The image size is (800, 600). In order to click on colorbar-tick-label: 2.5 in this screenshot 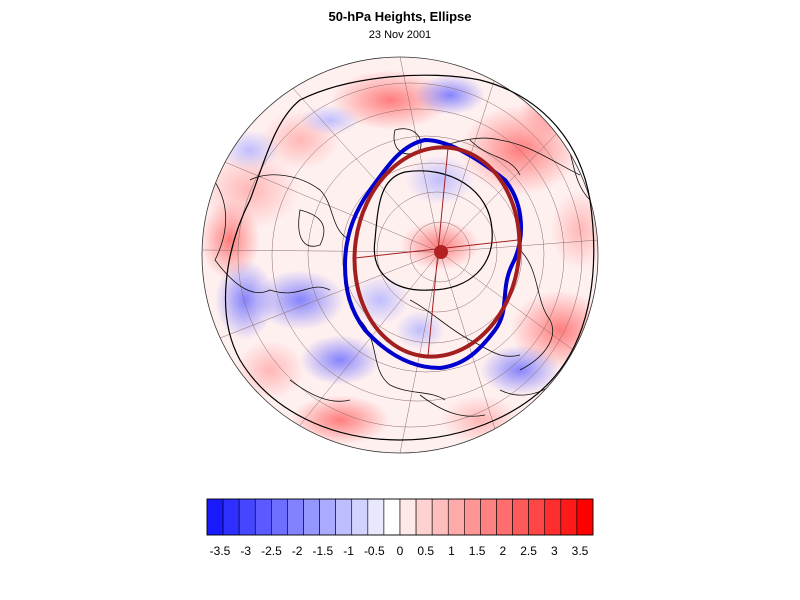, I will do `click(528, 551)`.